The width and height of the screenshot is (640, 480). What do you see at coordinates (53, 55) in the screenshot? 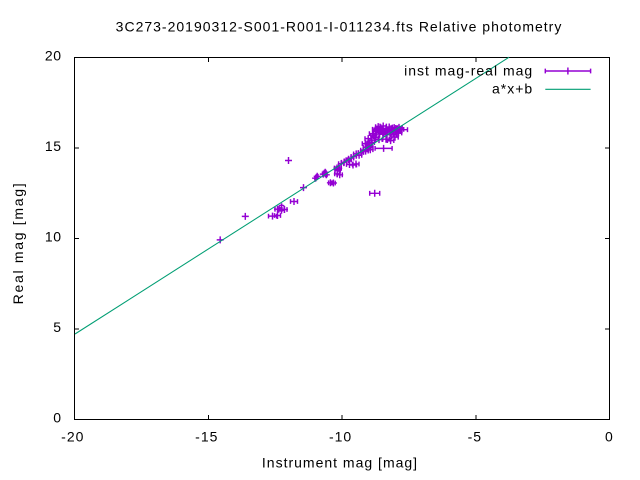
I see `svg-text: 20` at bounding box center [53, 55].